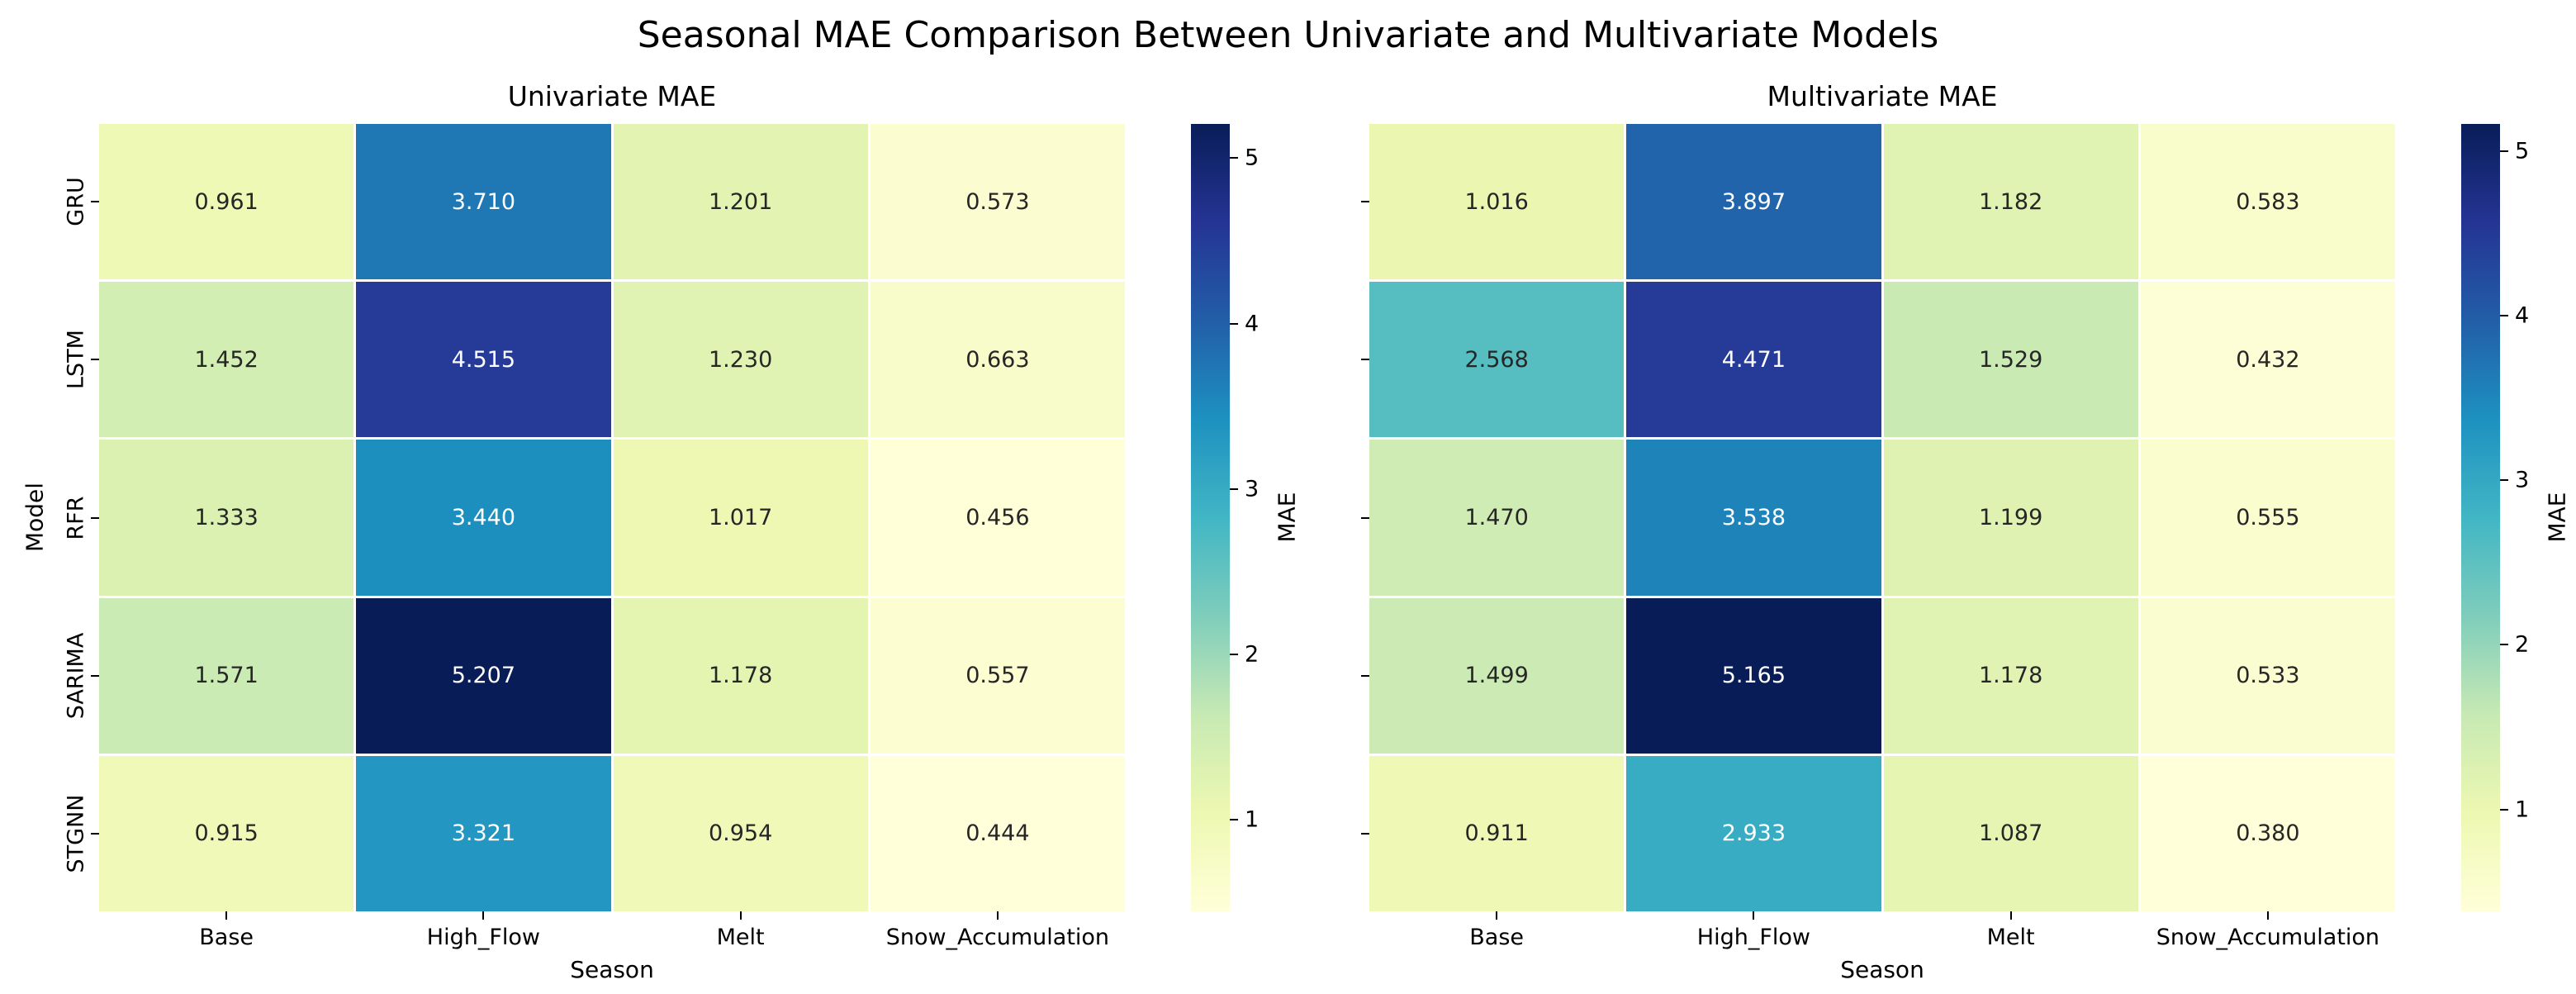 The height and width of the screenshot is (994, 2576). What do you see at coordinates (76, 201) in the screenshot?
I see `y-tick-label-GRU: GRU` at bounding box center [76, 201].